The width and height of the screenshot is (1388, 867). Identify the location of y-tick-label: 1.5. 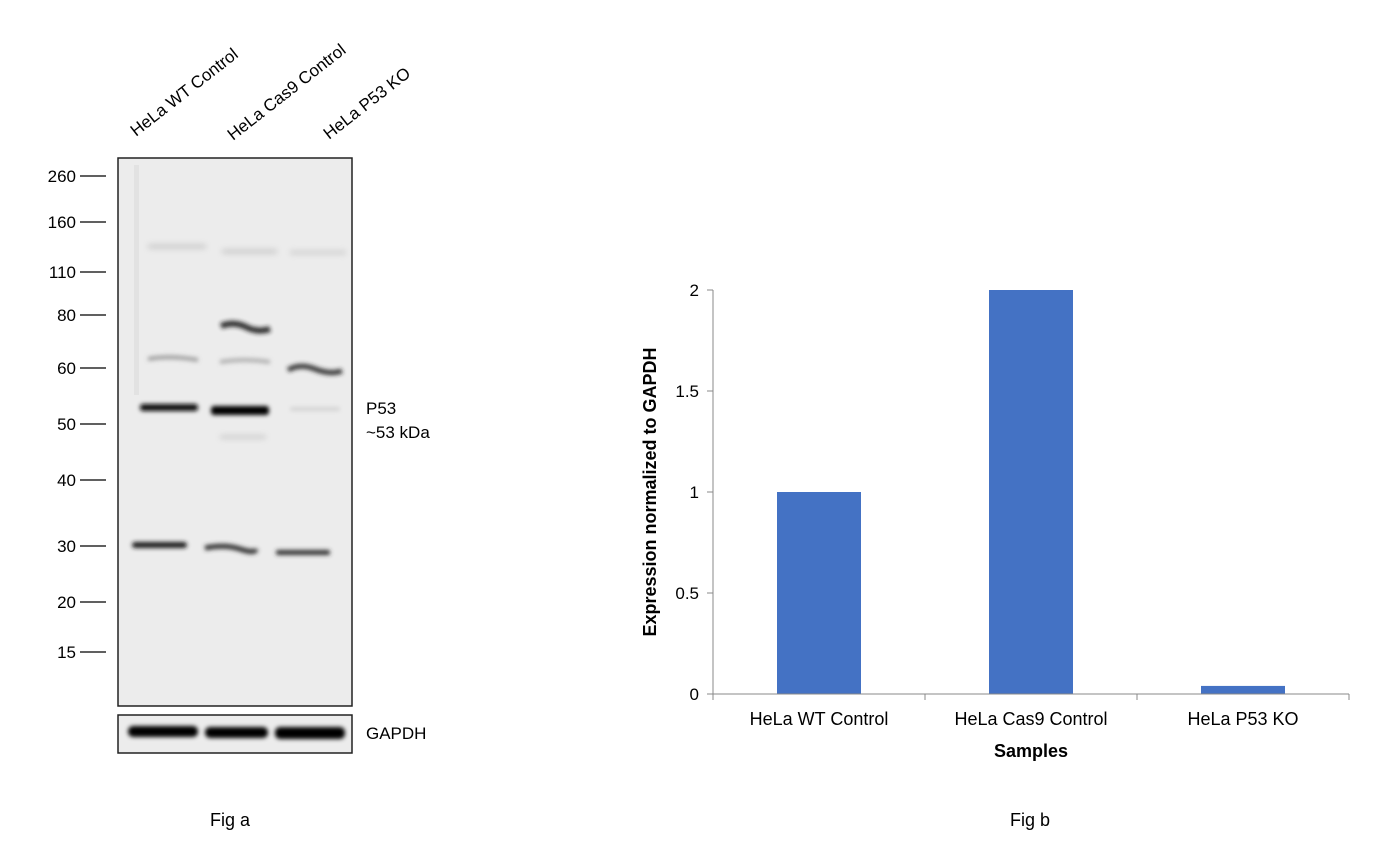
(687, 391).